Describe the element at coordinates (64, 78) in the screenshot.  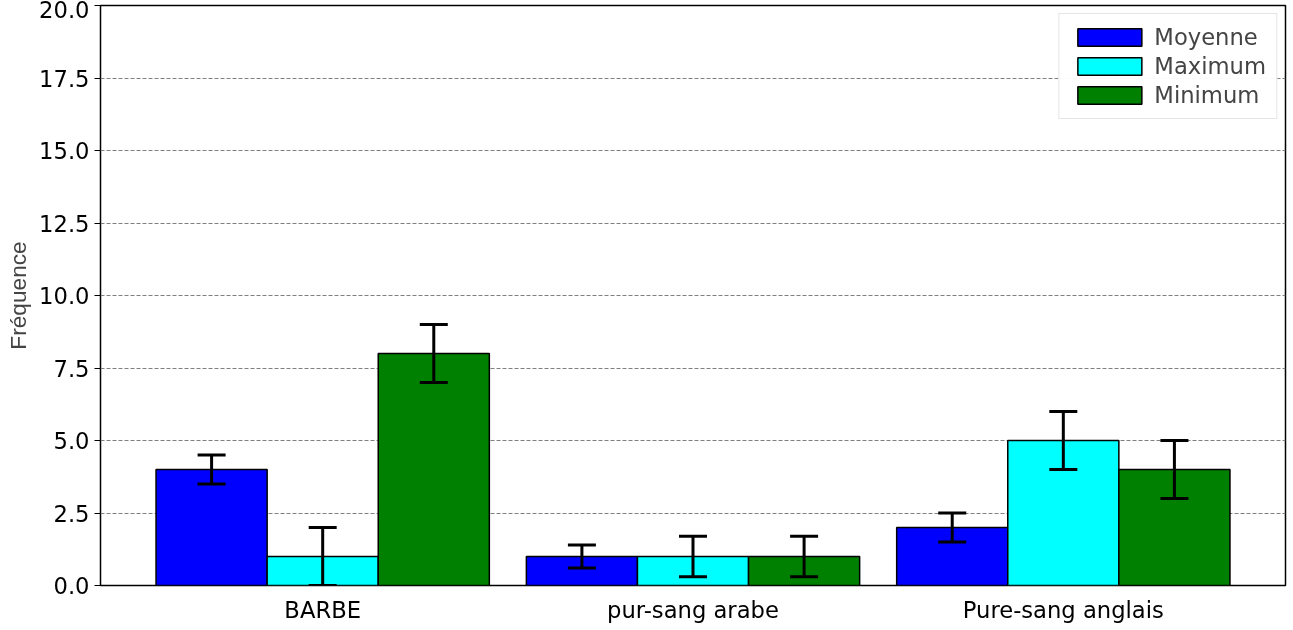
I see `y-tick-label: 17.5` at that location.